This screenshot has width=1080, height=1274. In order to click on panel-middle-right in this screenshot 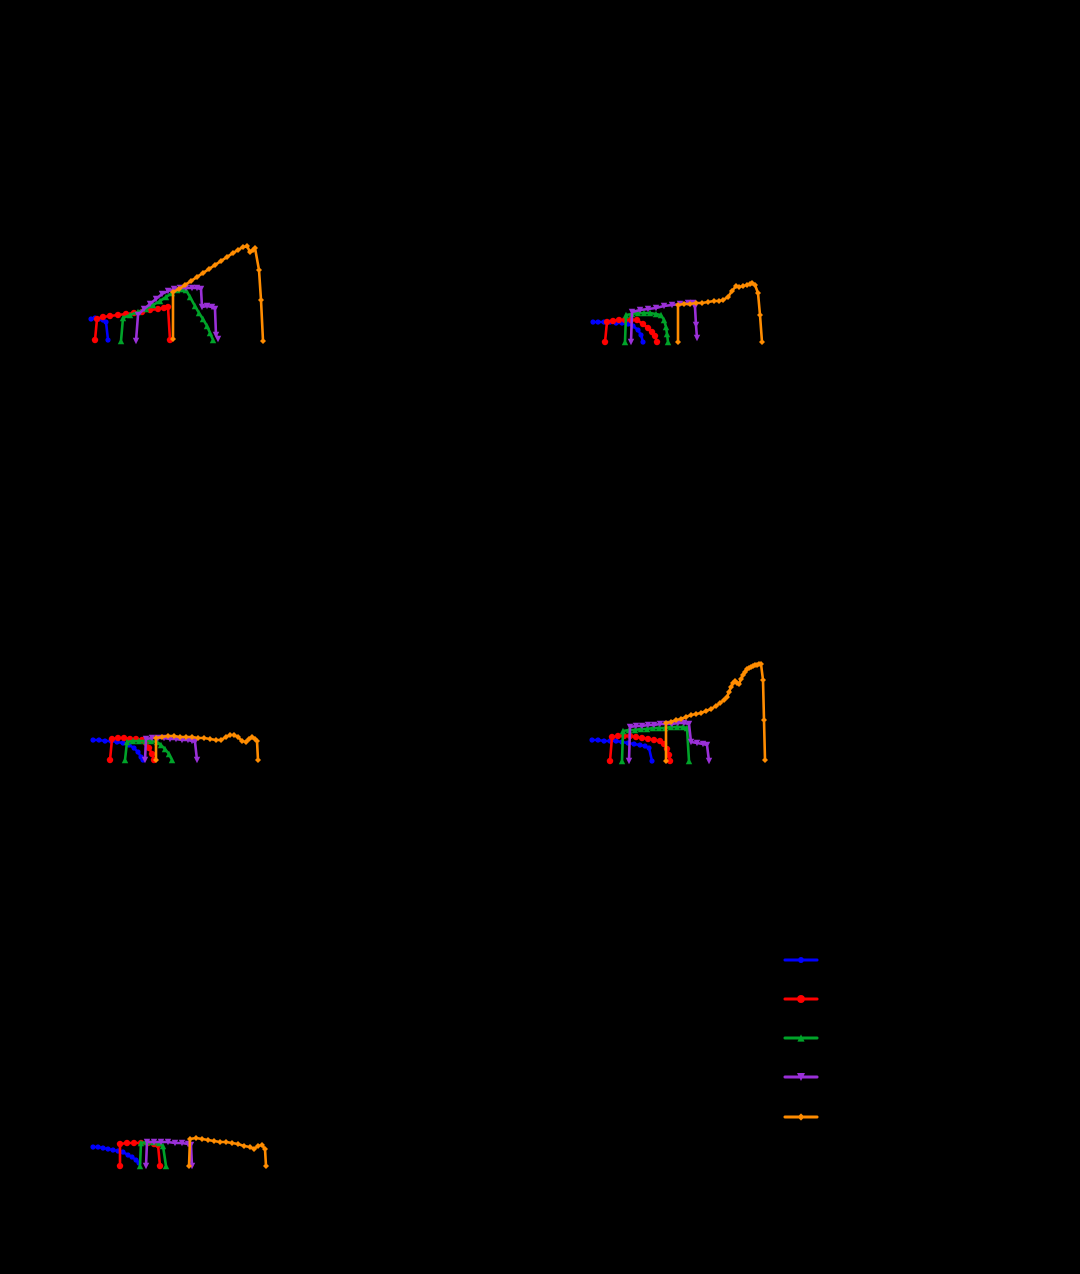, I will do `click(678, 713)`.